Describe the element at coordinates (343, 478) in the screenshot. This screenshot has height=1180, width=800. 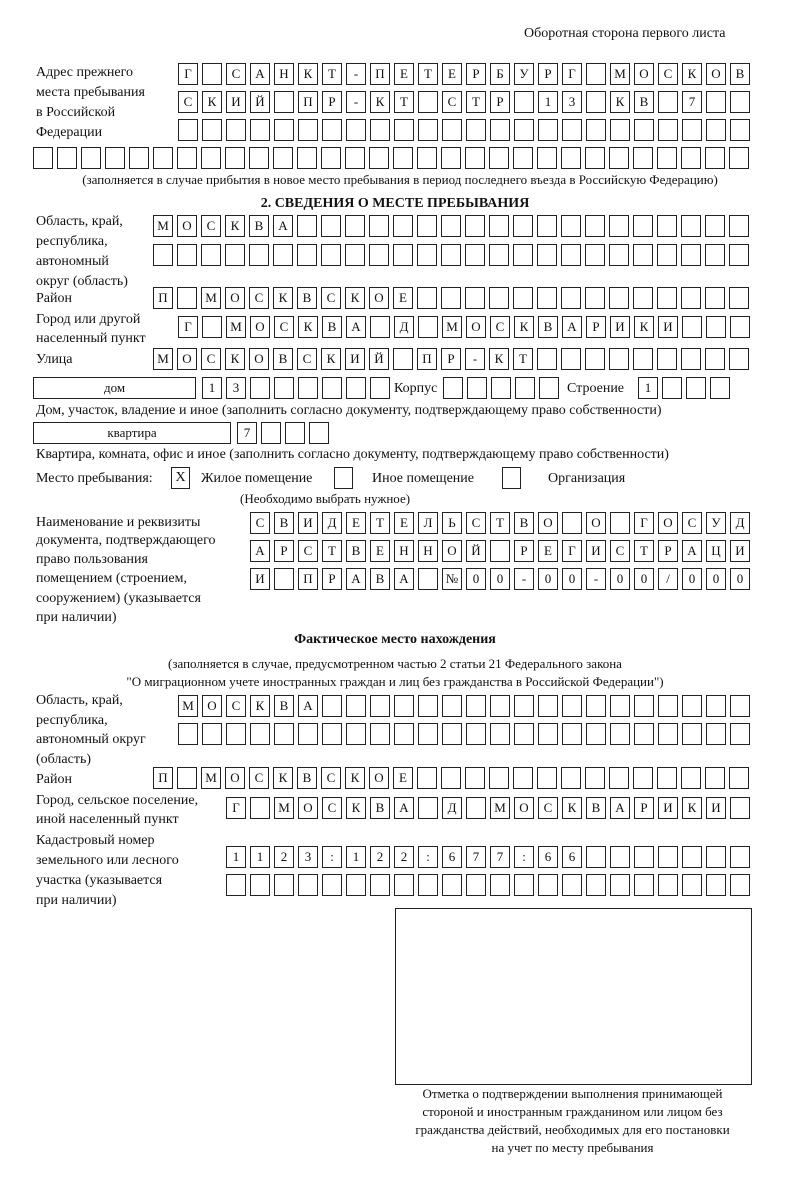
I see `checkbox-other-premises` at that location.